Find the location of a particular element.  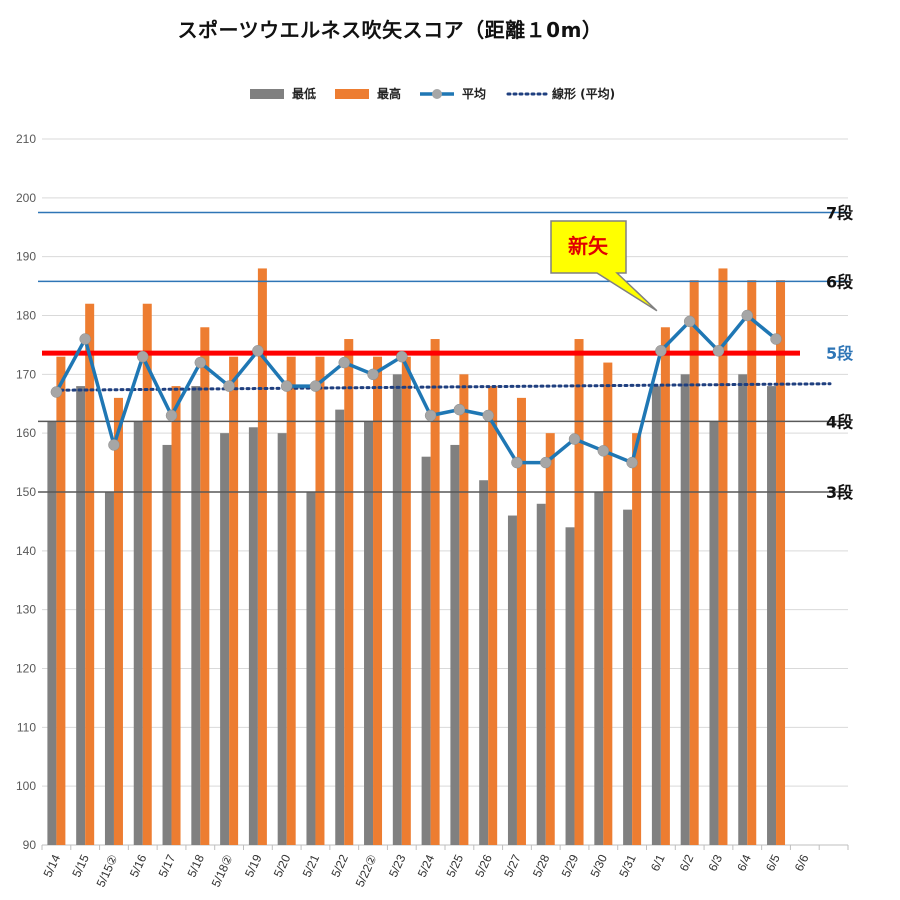

legend-label: 線形 (平均) is located at coordinates (583, 93).